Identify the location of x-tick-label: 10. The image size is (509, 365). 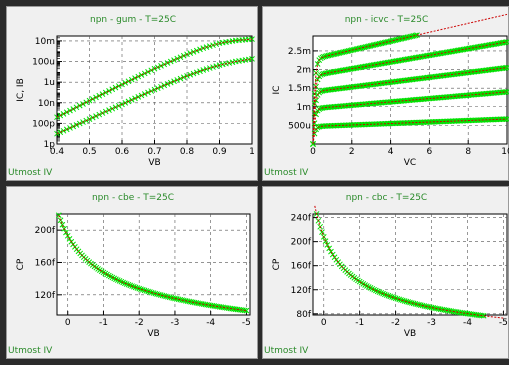
(505, 152).